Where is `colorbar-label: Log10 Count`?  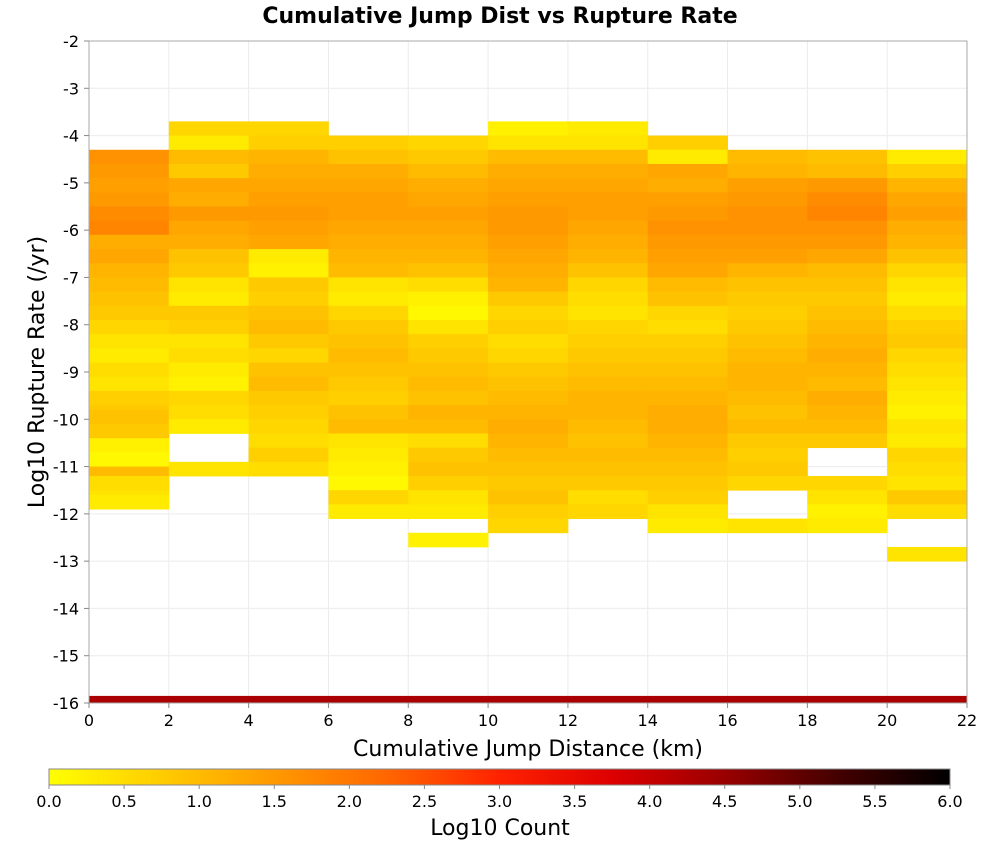 colorbar-label: Log10 Count is located at coordinates (500, 828).